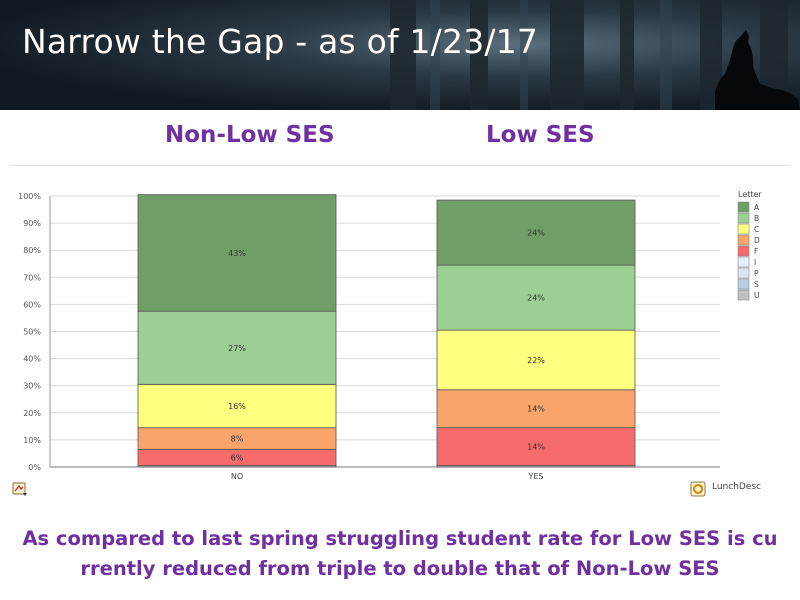  What do you see at coordinates (237, 439) in the screenshot?
I see `data-label: 8%` at bounding box center [237, 439].